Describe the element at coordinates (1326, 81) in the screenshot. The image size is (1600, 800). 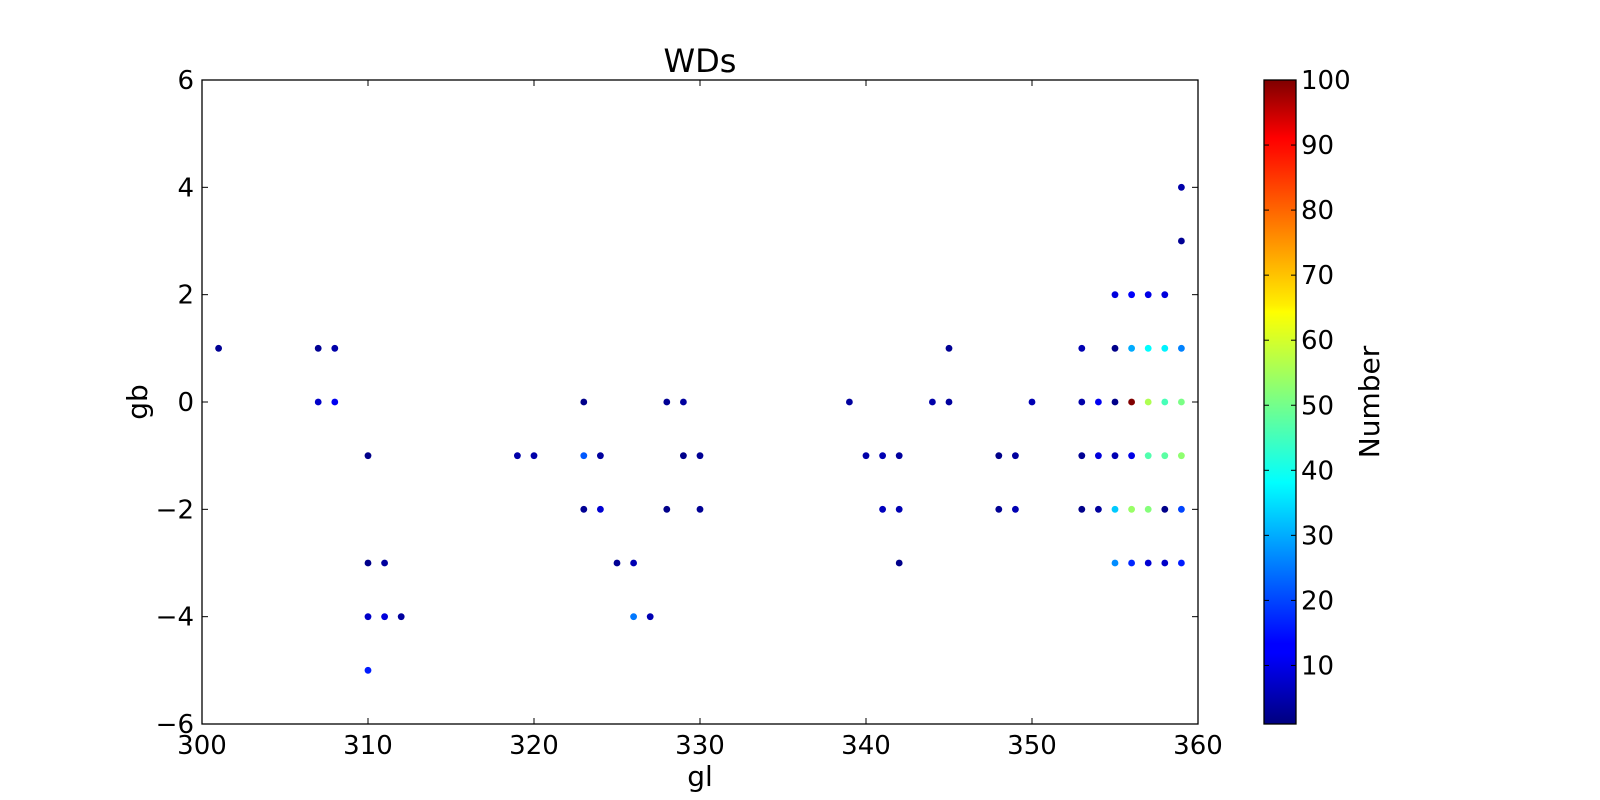
I see `colorbar-tick-label: 100` at that location.